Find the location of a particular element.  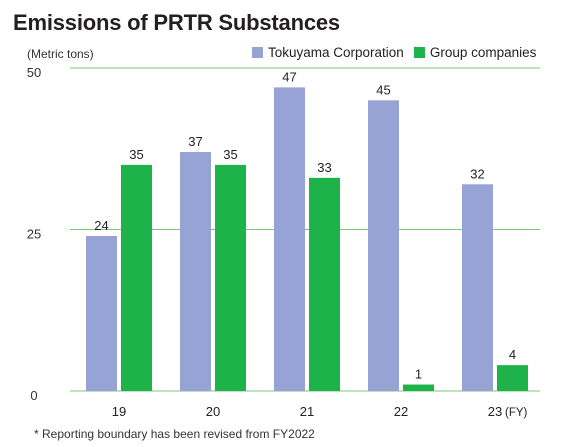

data-label: 4 is located at coordinates (512, 354).